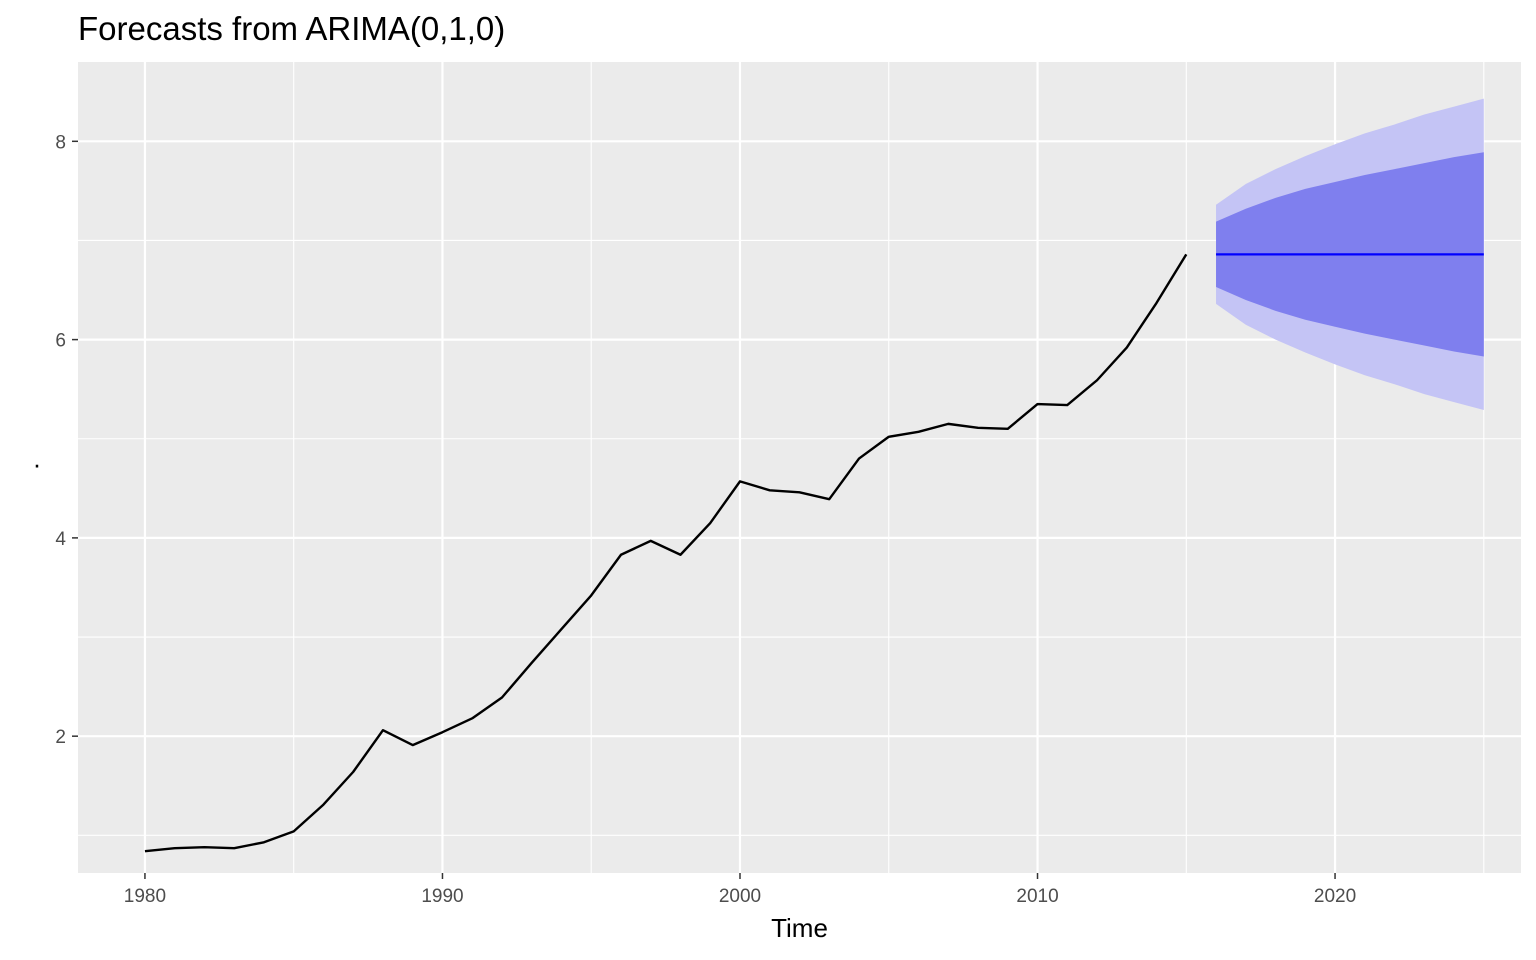 The height and width of the screenshot is (960, 1536). What do you see at coordinates (799, 928) in the screenshot?
I see `x-axis-title: Time` at bounding box center [799, 928].